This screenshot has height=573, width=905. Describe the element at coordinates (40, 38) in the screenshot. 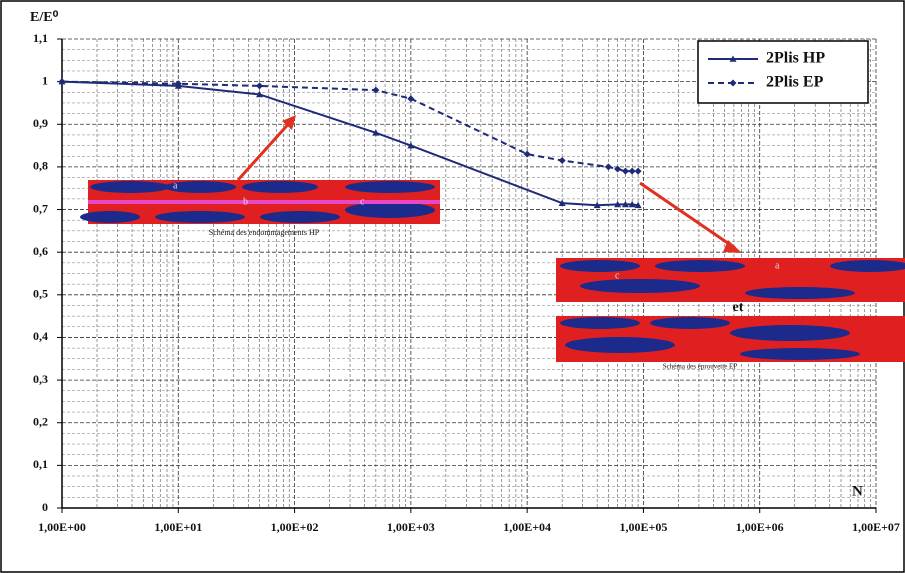

I see `y-tick-label: 1,1` at that location.